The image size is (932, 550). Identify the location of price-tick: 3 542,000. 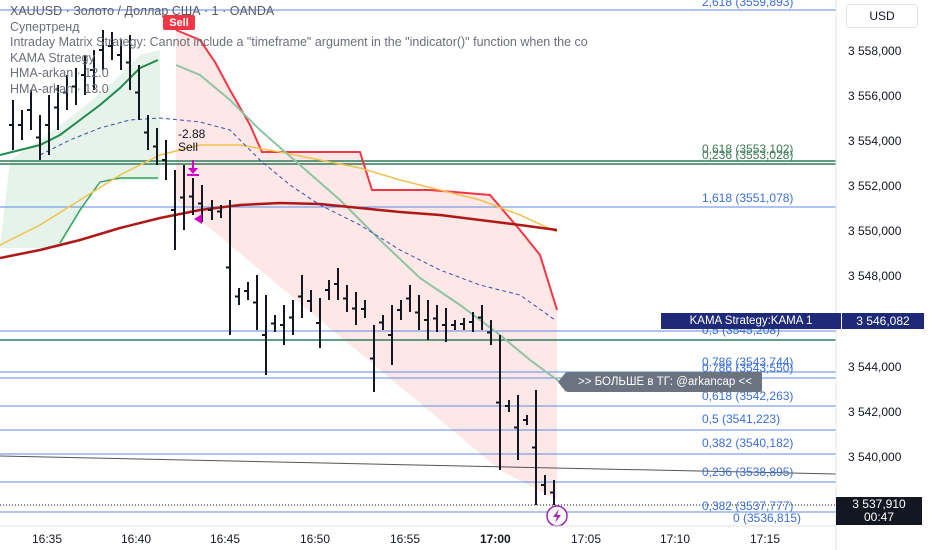
(875, 412).